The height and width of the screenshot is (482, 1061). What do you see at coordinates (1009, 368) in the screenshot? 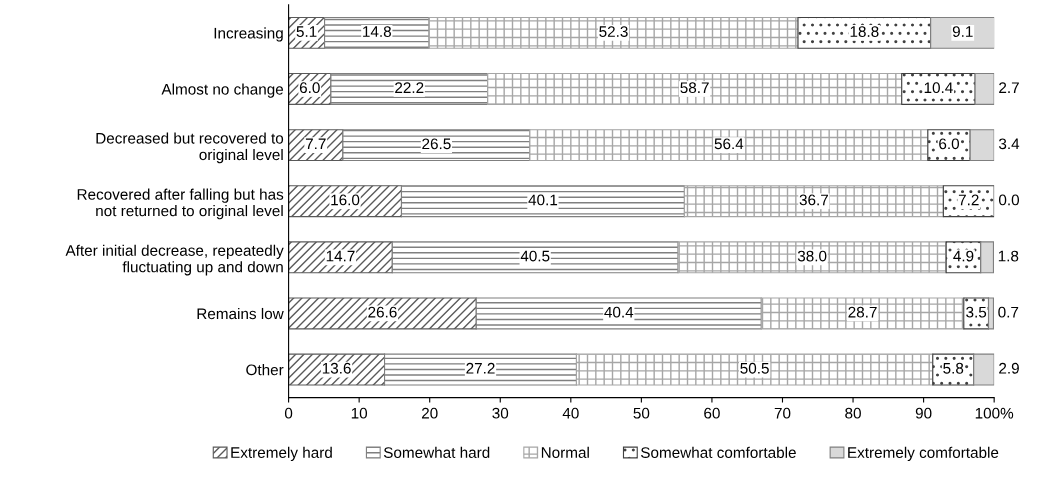
I see `data-label: 2.9` at bounding box center [1009, 368].